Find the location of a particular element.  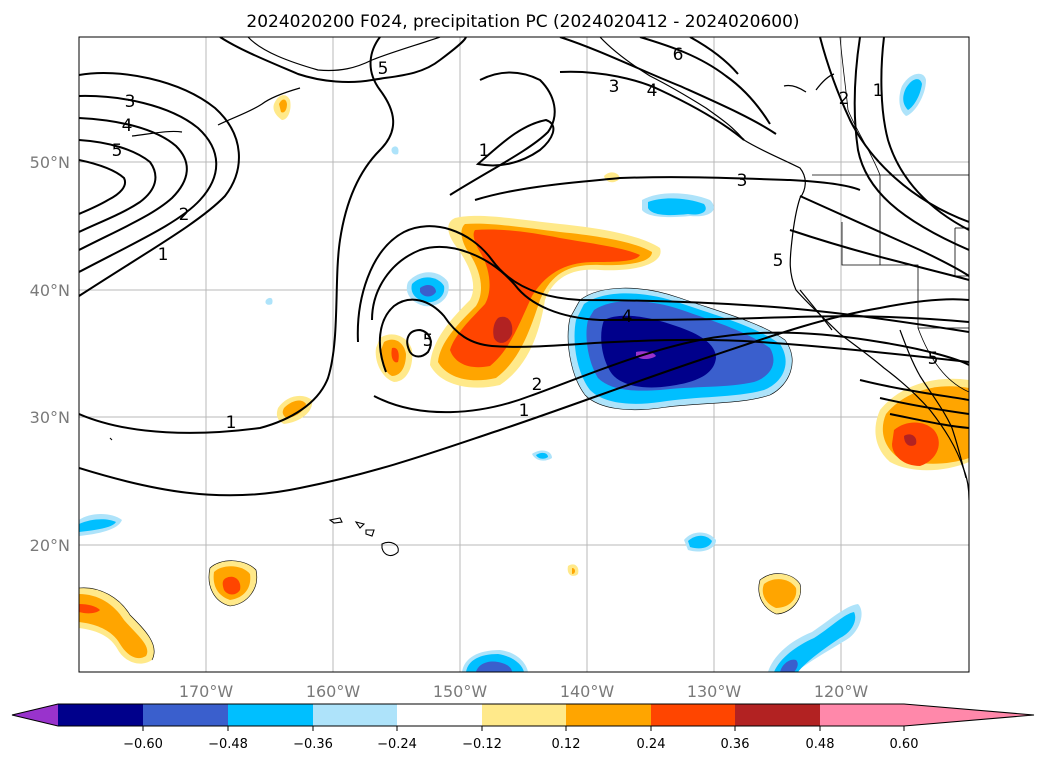

colorbar-tick-label: −0.60 is located at coordinates (143, 744).